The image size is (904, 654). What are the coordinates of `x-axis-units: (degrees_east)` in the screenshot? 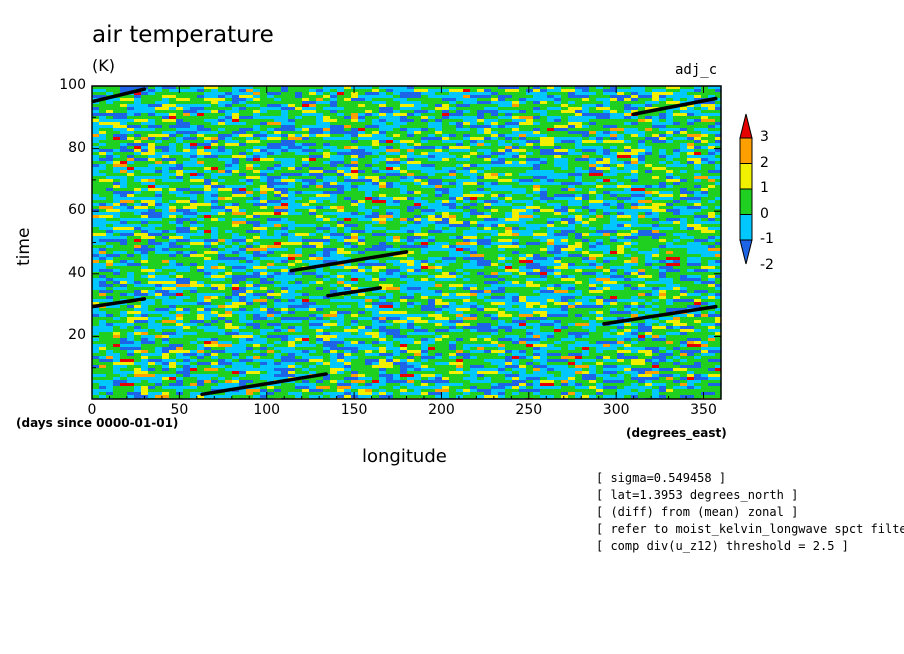 It's located at (676, 433).